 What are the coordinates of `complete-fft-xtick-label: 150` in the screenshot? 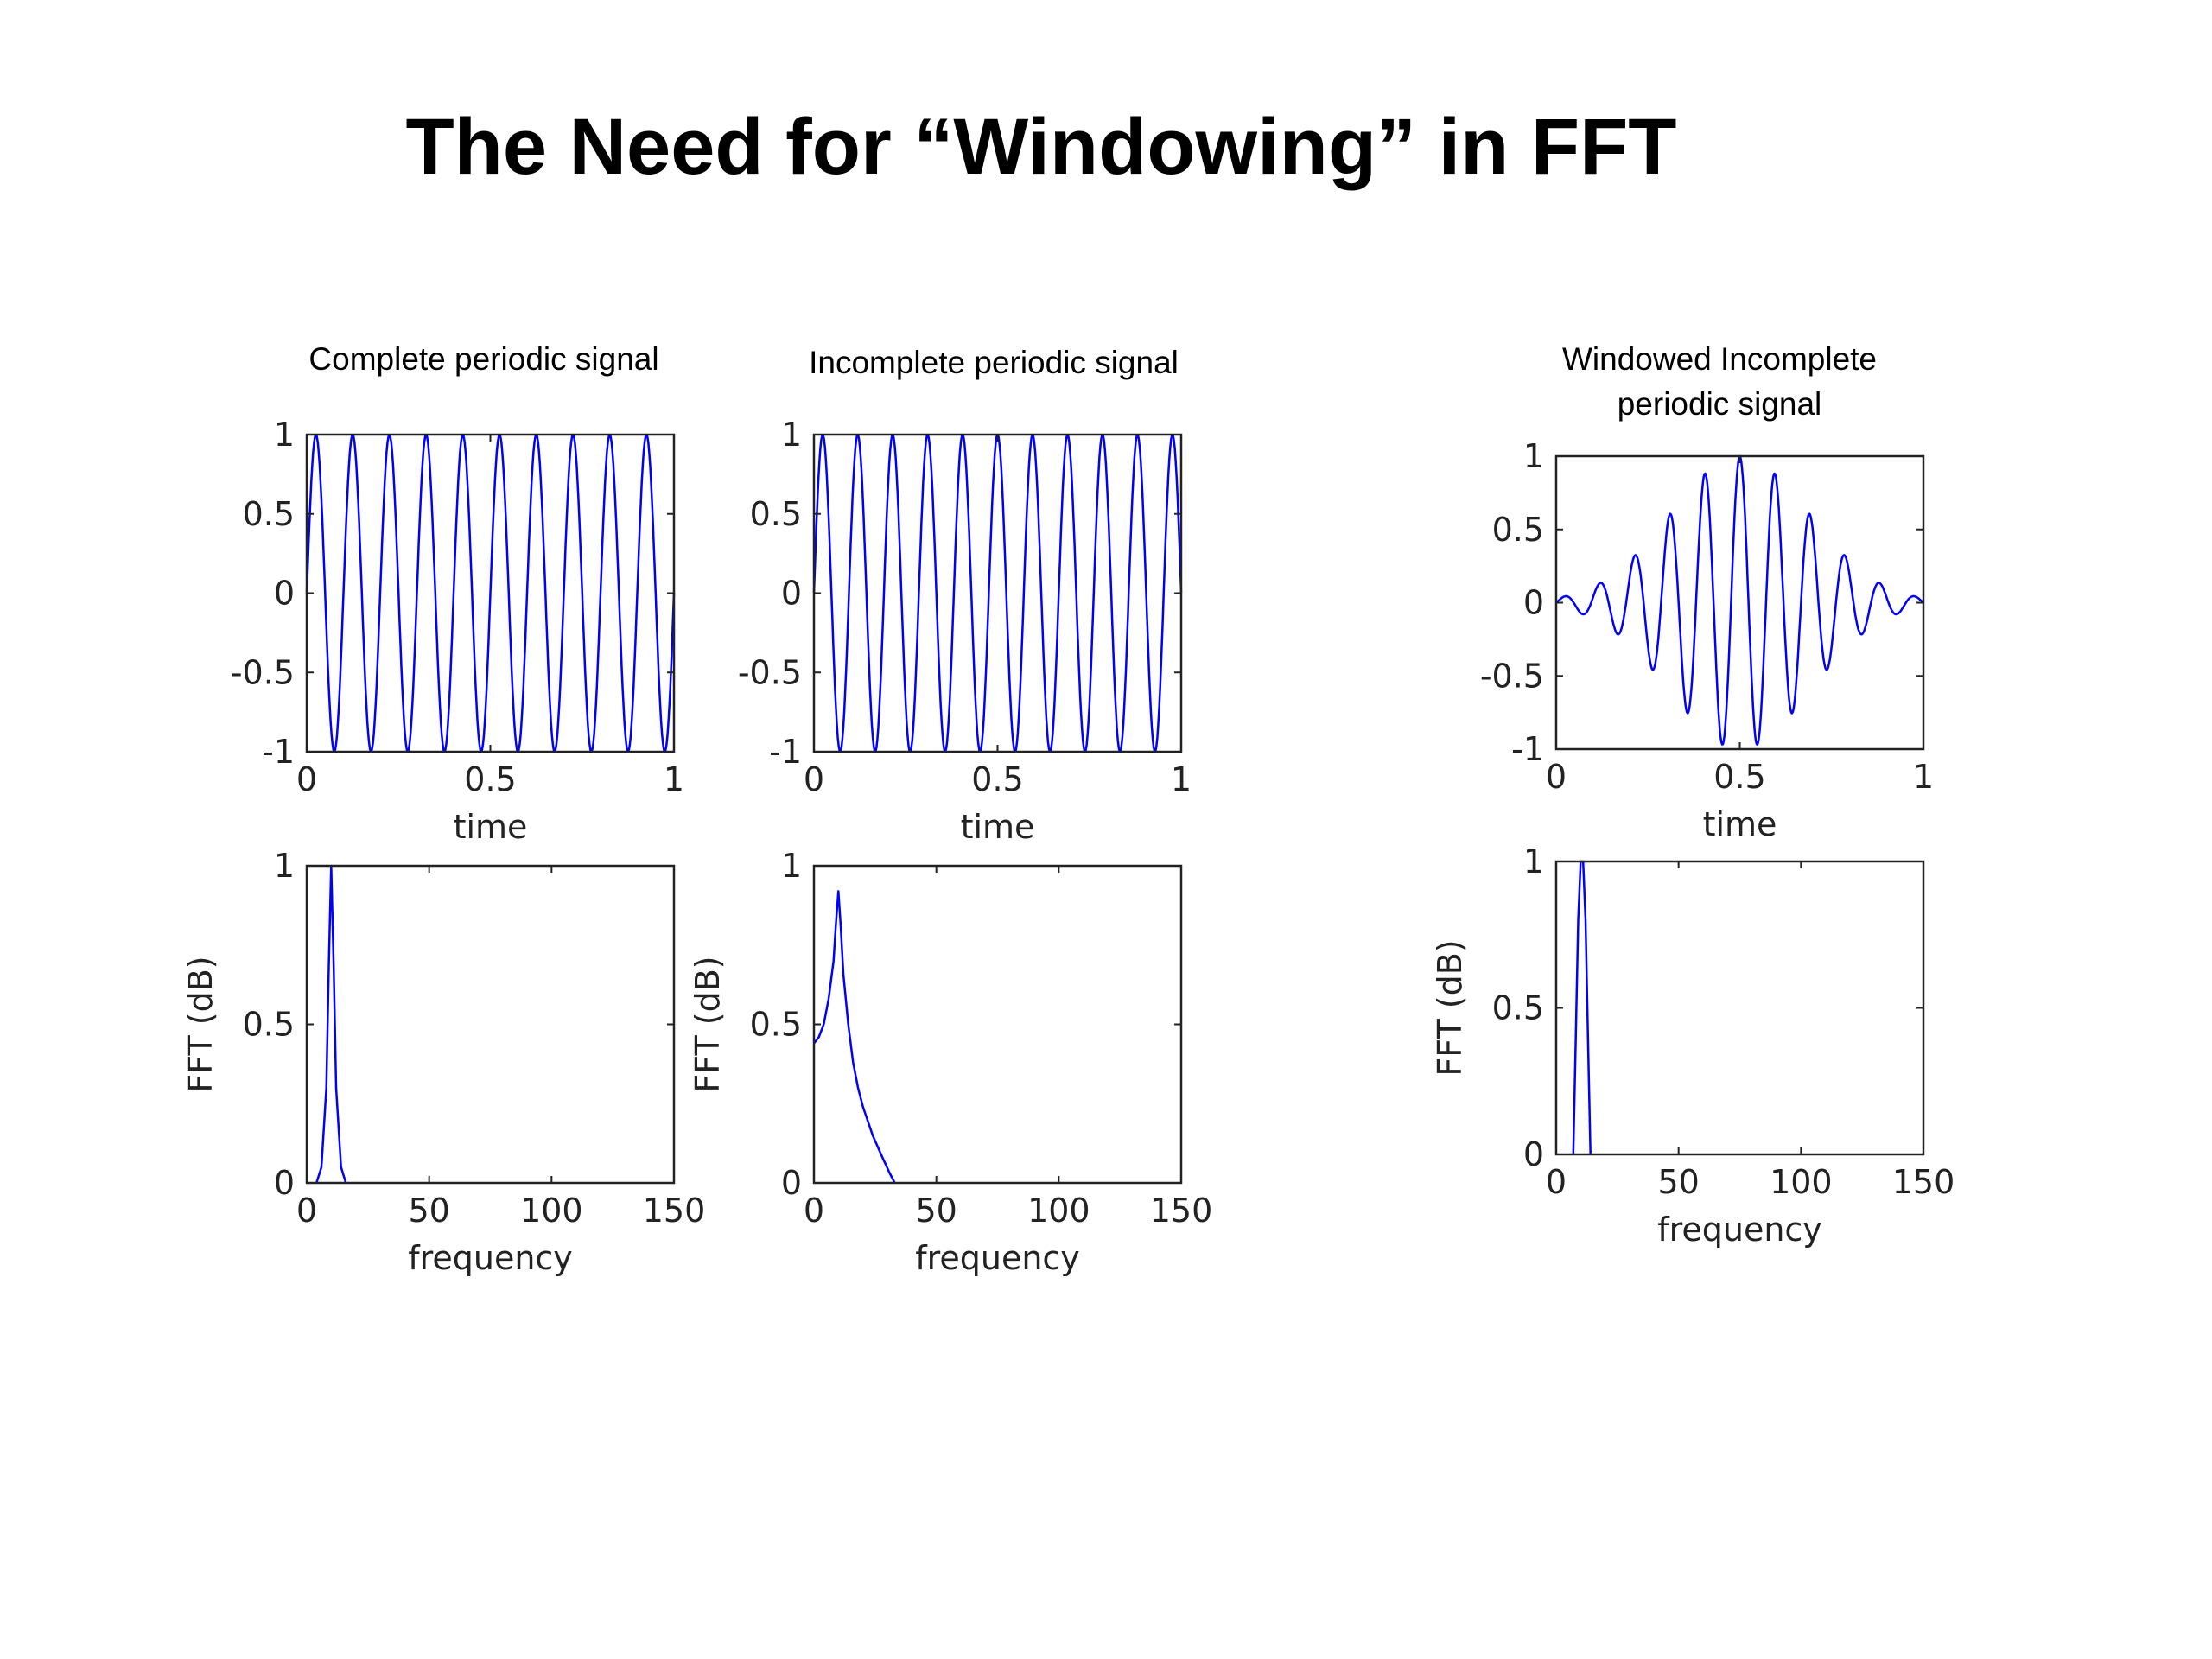 It's located at (674, 1211).